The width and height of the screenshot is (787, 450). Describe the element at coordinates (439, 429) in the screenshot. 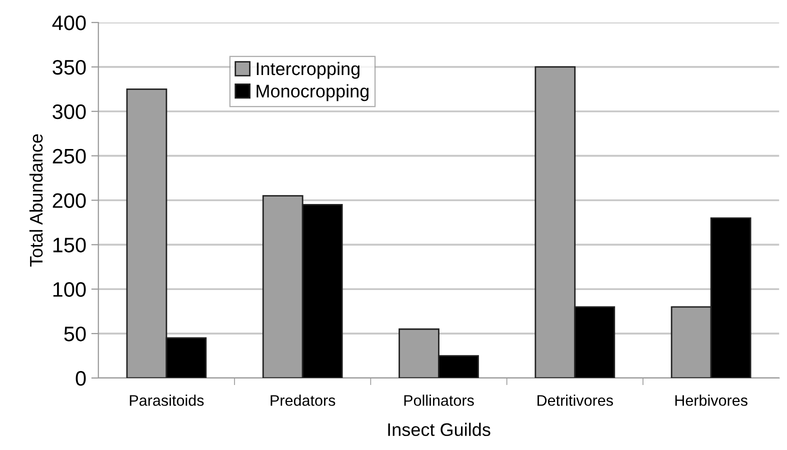

I see `x-axis-title: Insect Guilds` at that location.